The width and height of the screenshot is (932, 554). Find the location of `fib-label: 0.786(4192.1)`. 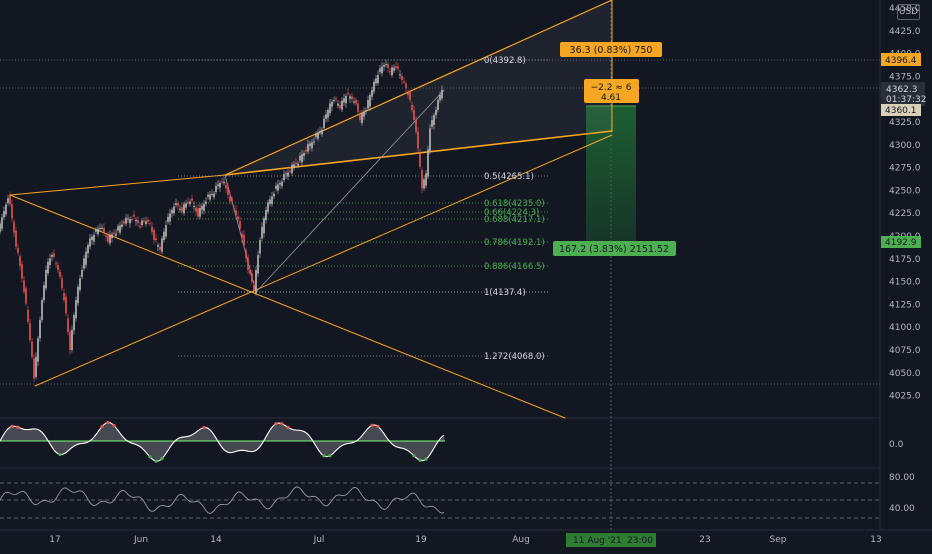

fib-label: 0.786(4192.1) is located at coordinates (514, 243).